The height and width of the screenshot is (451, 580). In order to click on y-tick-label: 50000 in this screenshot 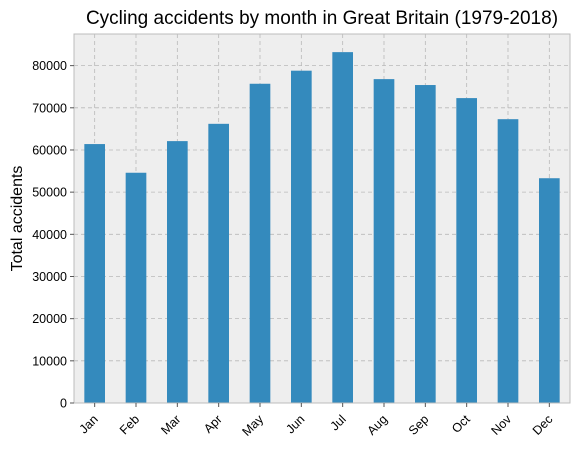, I will do `click(49, 193)`.